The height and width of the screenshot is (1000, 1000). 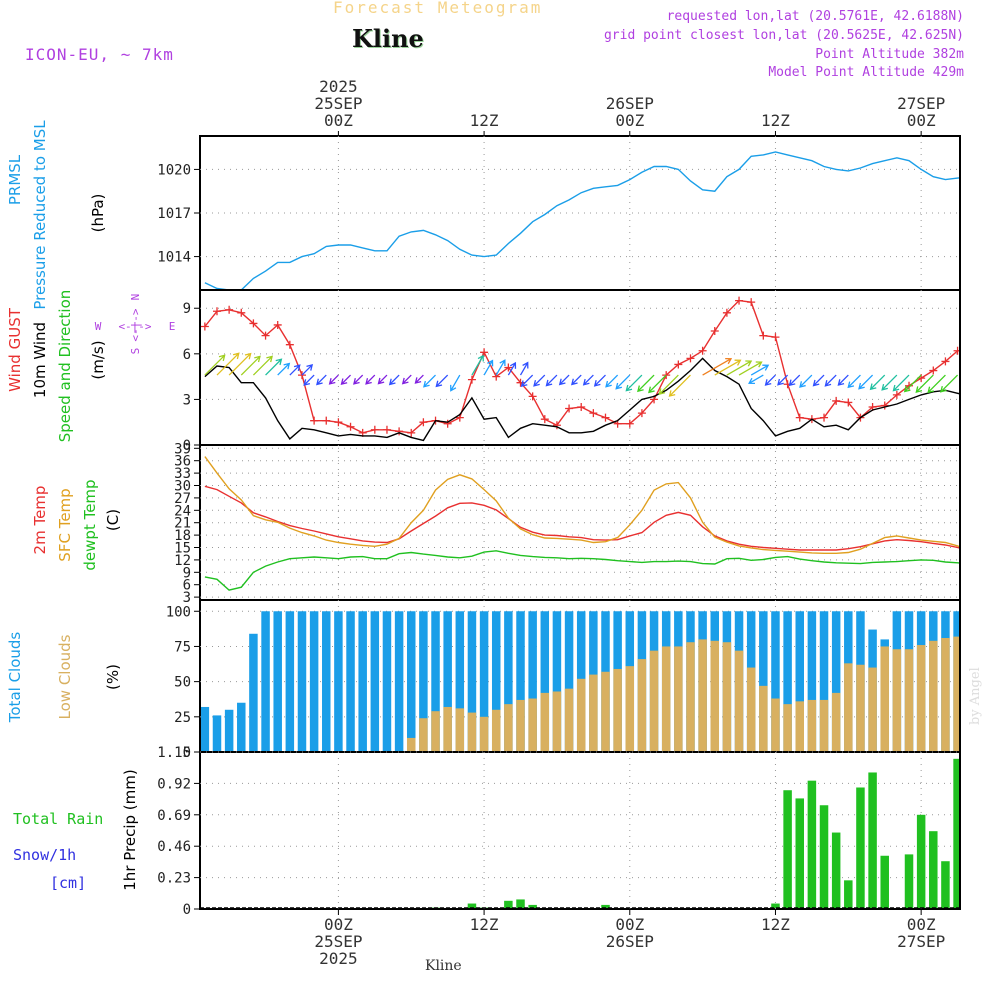 I want to click on axis-label: Total Rain, so click(x=58, y=819).